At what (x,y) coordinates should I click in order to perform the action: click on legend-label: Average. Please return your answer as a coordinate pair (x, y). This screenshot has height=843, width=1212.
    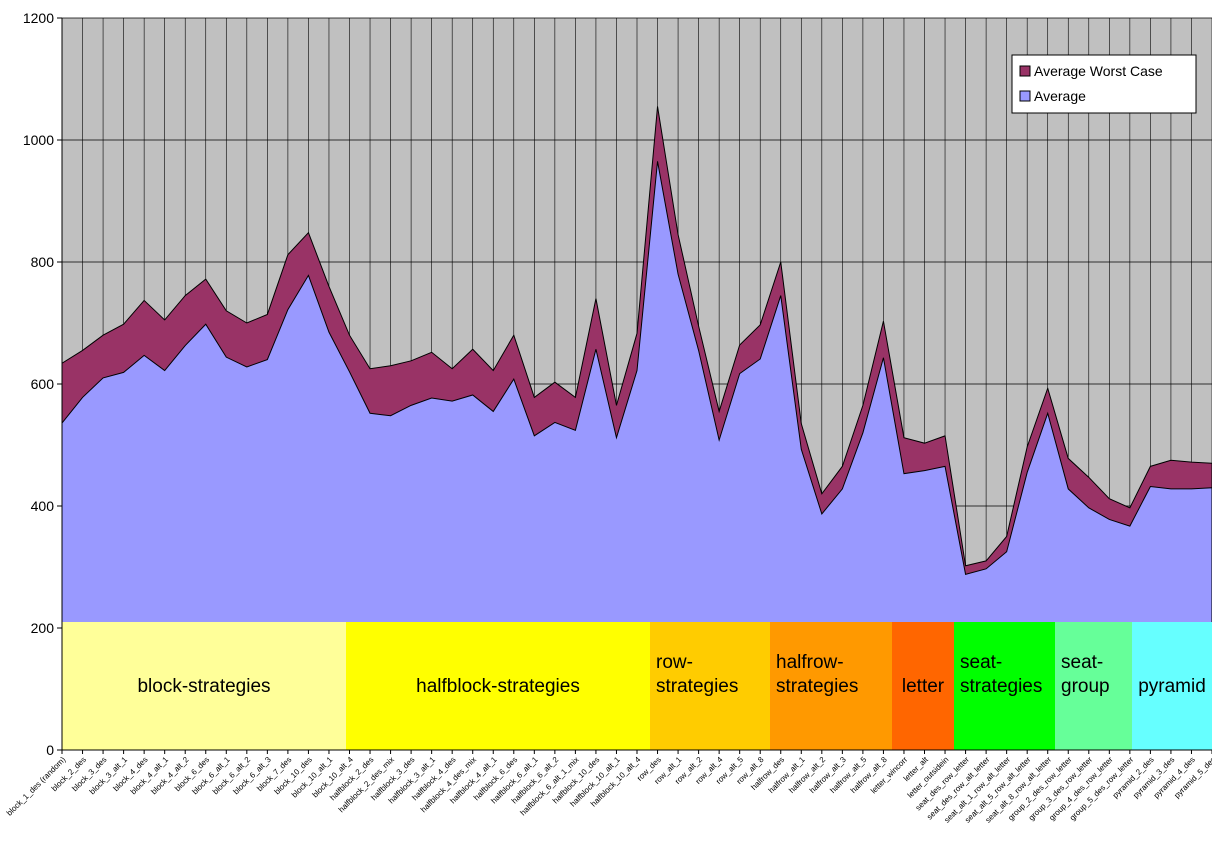
    Looking at the image, I should click on (1060, 96).